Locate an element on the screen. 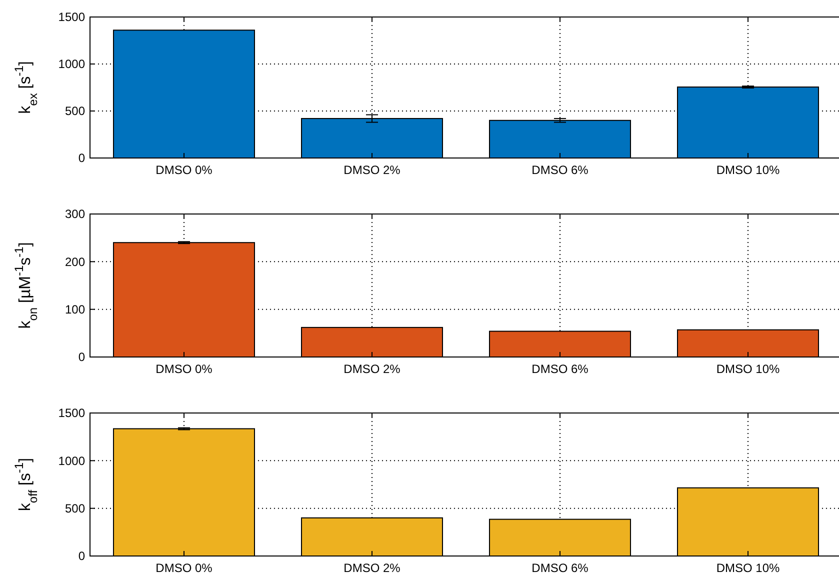 The image size is (839, 576). y-tick-label: 100 is located at coordinates (75, 309).